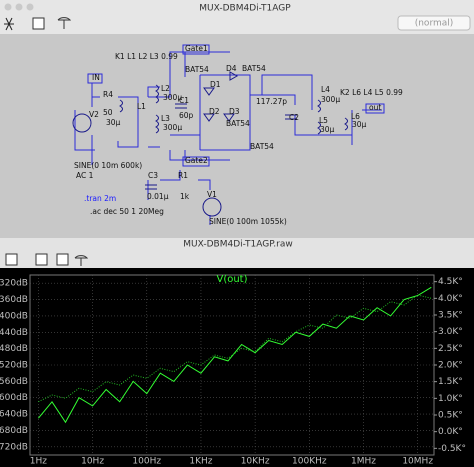  What do you see at coordinates (100, 198) in the screenshot?
I see `spice-directive: .tran 2m` at bounding box center [100, 198].